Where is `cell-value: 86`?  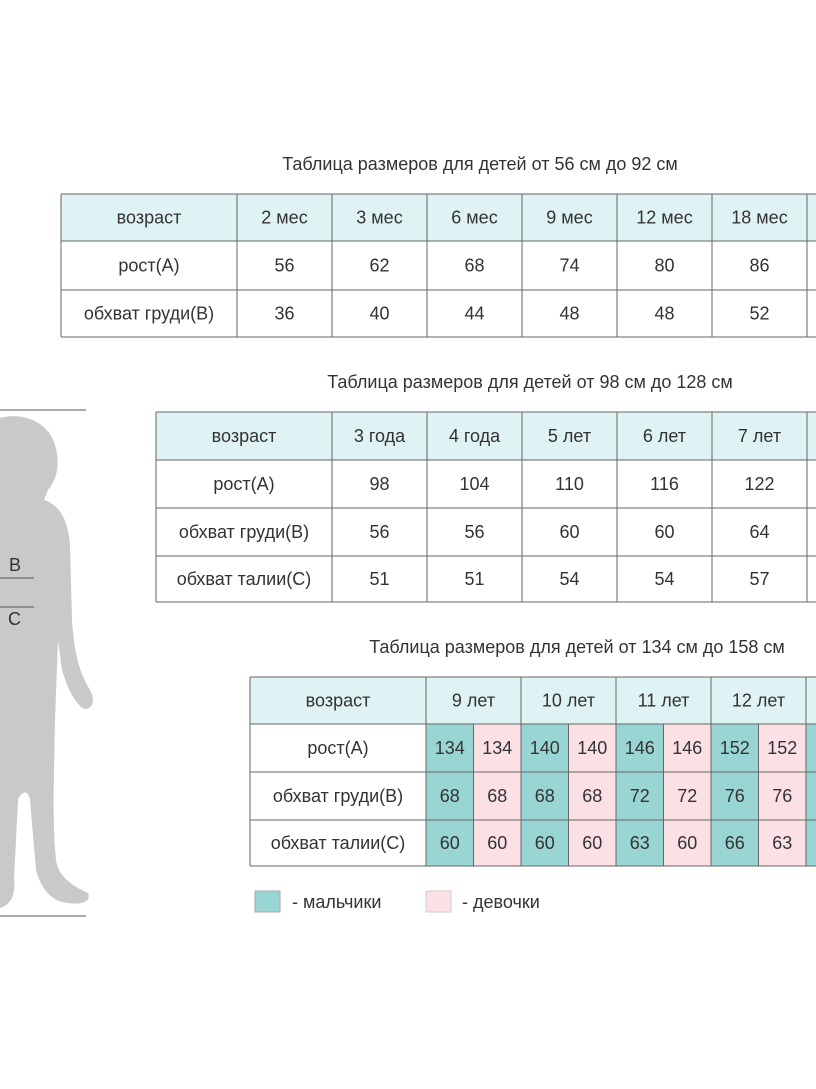 cell-value: 86 is located at coordinates (759, 265).